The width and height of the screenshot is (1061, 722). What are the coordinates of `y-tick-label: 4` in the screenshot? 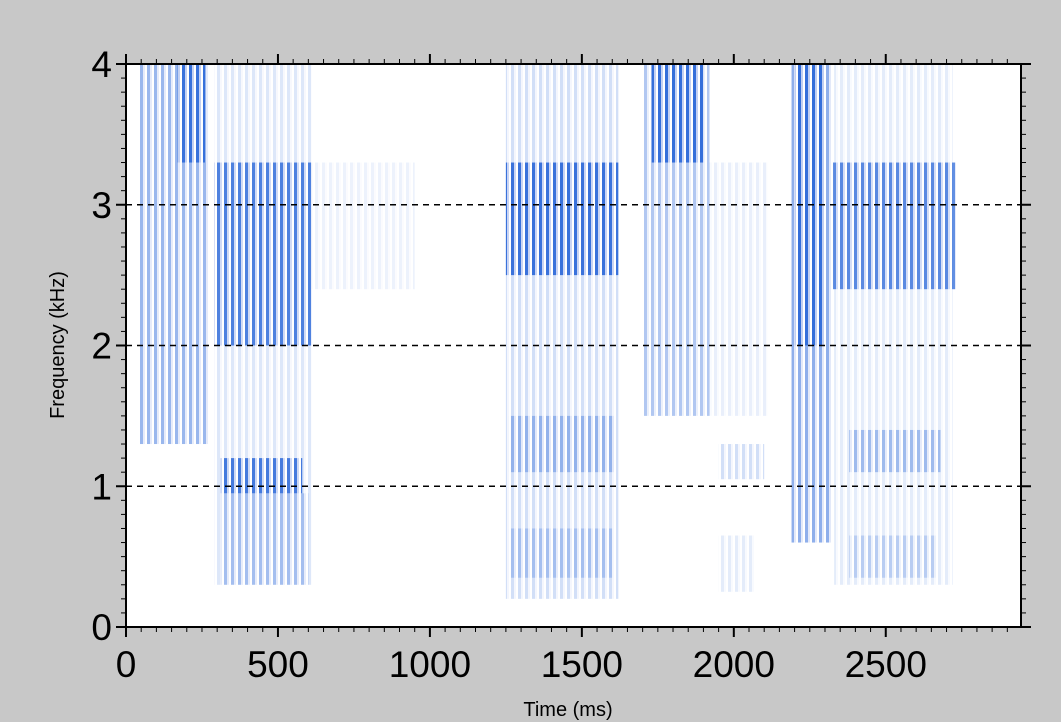 It's located at (101, 64).